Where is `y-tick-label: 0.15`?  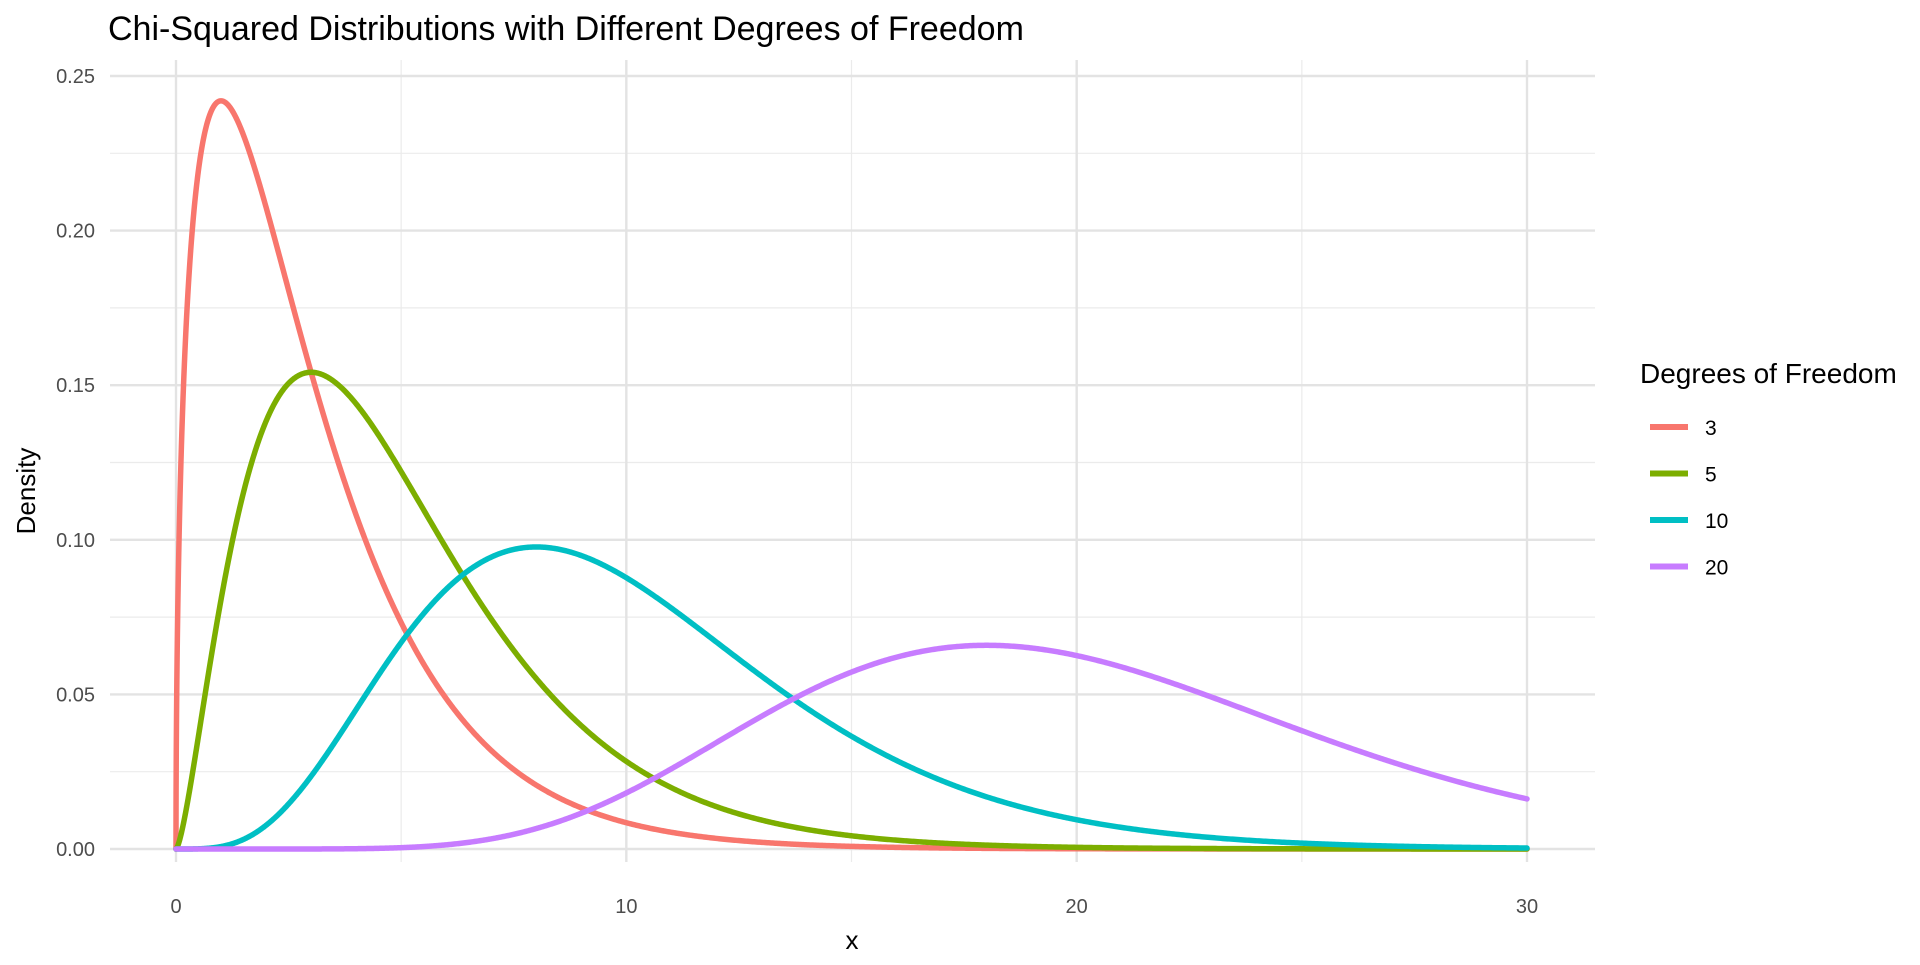 y-tick-label: 0.15 is located at coordinates (75, 386).